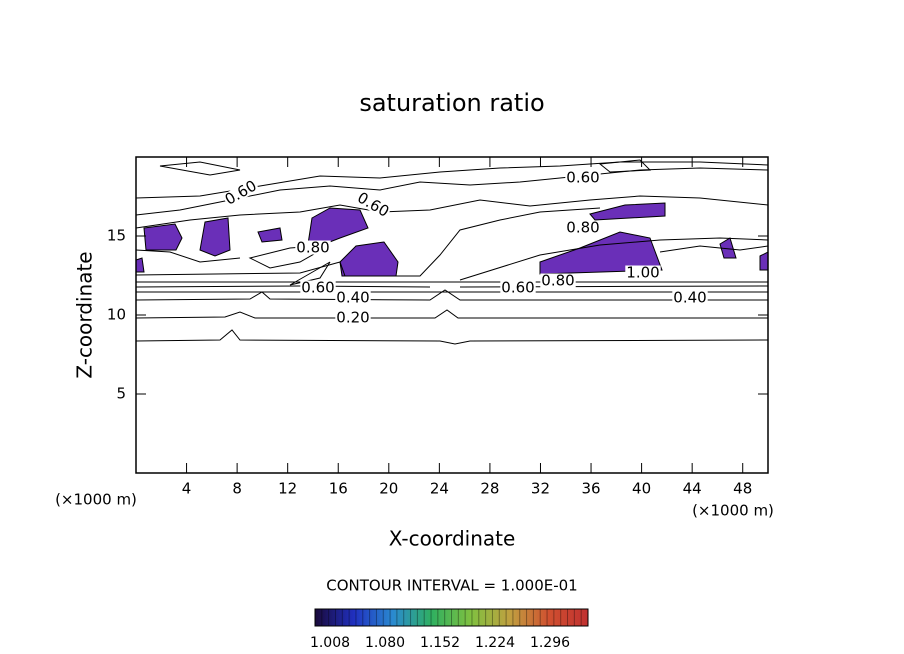  What do you see at coordinates (121, 394) in the screenshot?
I see `y-tick-label: 5` at bounding box center [121, 394].